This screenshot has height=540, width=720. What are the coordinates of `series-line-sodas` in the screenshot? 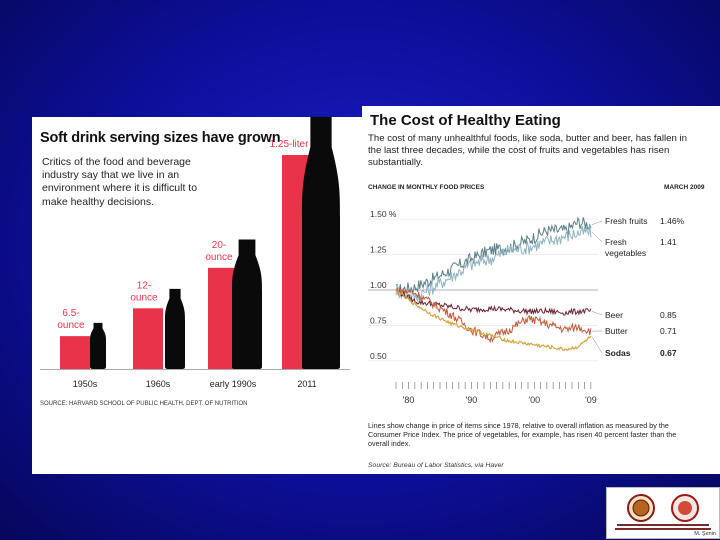 It's located at (493, 320).